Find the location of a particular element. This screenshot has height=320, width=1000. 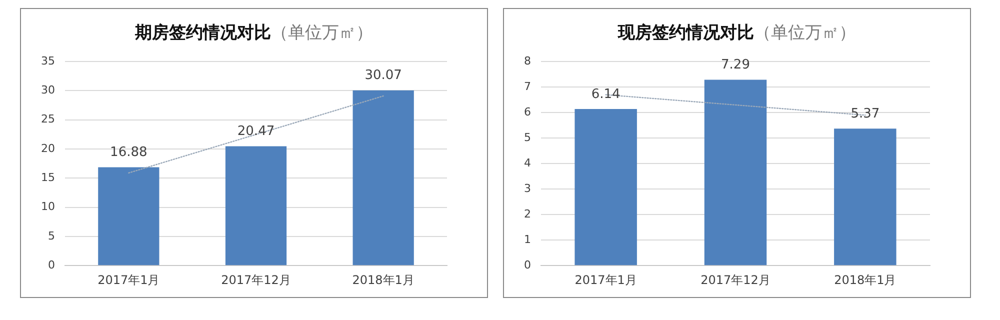

y-tick-label: 8 is located at coordinates (527, 61).